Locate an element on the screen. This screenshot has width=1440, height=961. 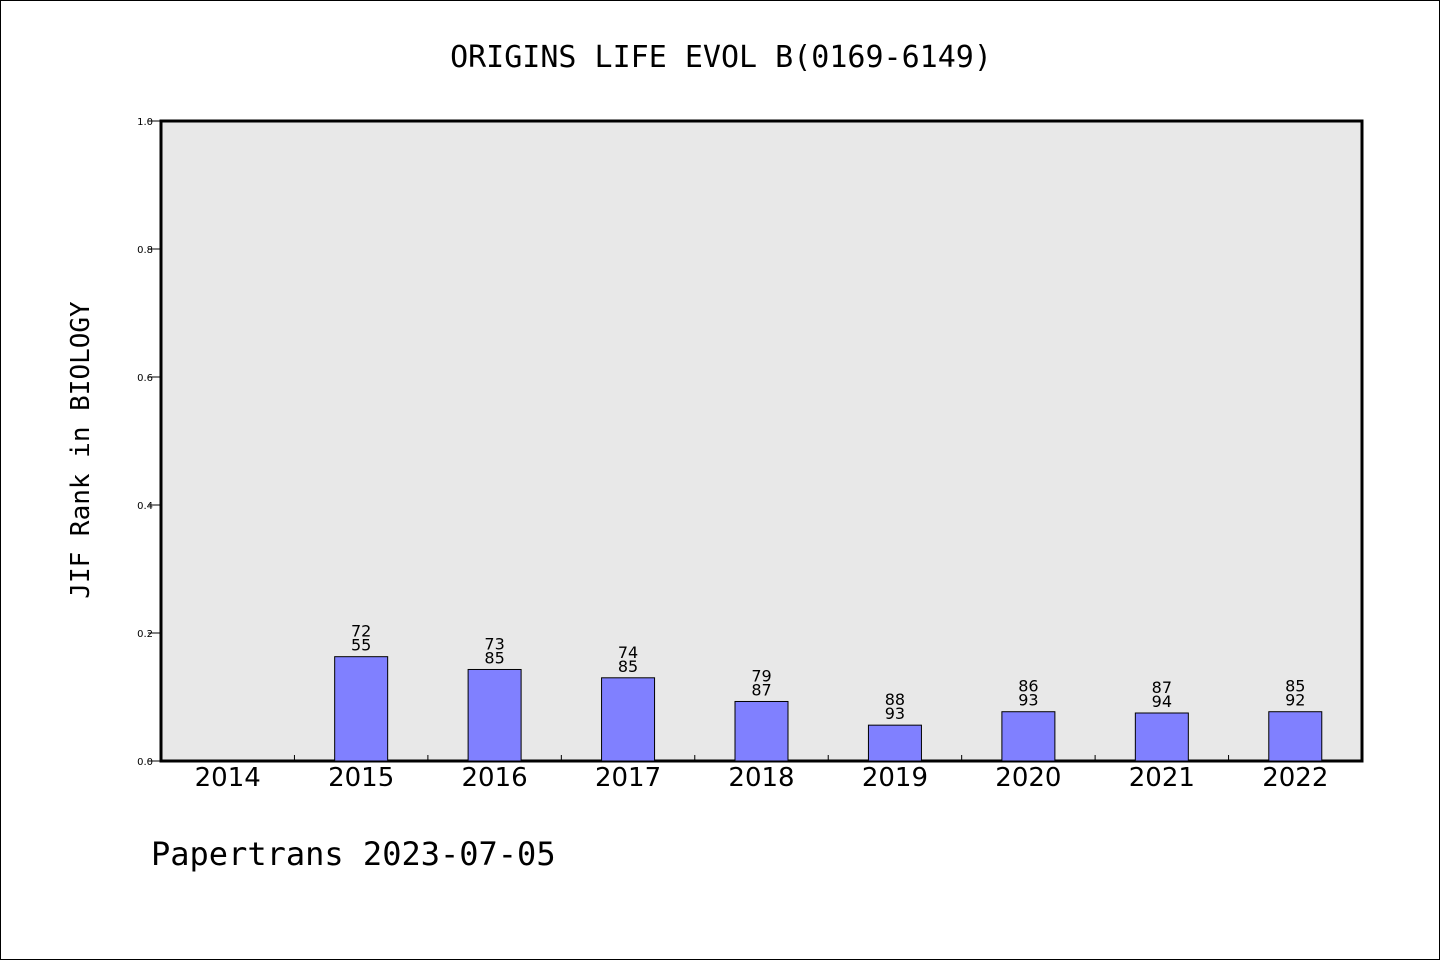
bars is located at coordinates (828, 709).